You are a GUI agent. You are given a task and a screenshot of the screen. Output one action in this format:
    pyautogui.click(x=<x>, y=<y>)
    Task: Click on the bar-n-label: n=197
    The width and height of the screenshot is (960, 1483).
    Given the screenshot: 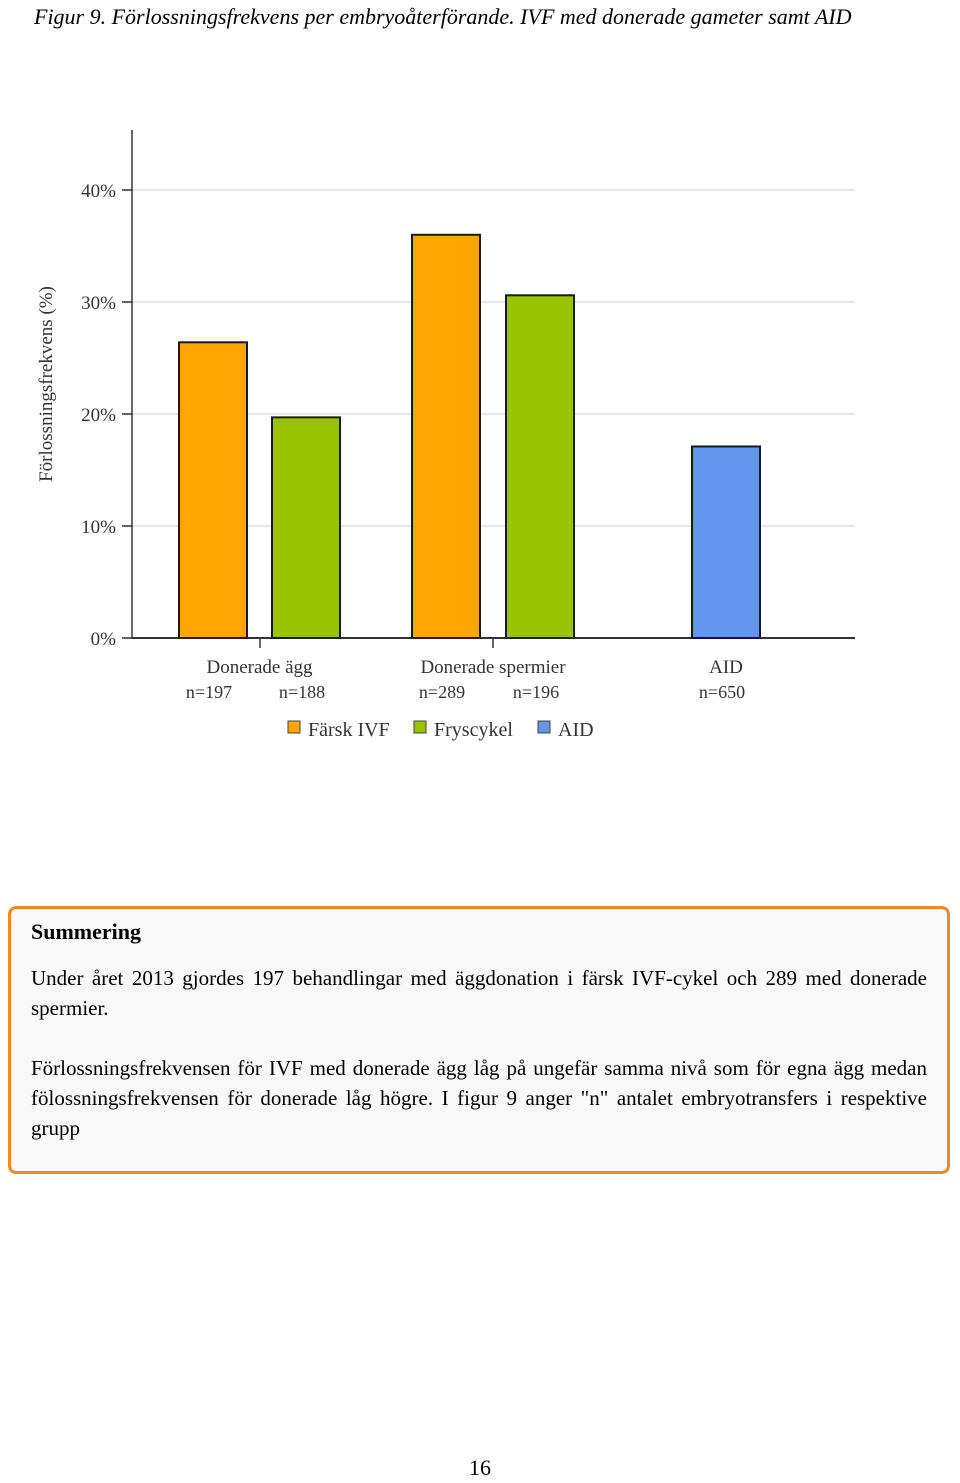 What is the action you would take?
    pyautogui.click(x=209, y=692)
    